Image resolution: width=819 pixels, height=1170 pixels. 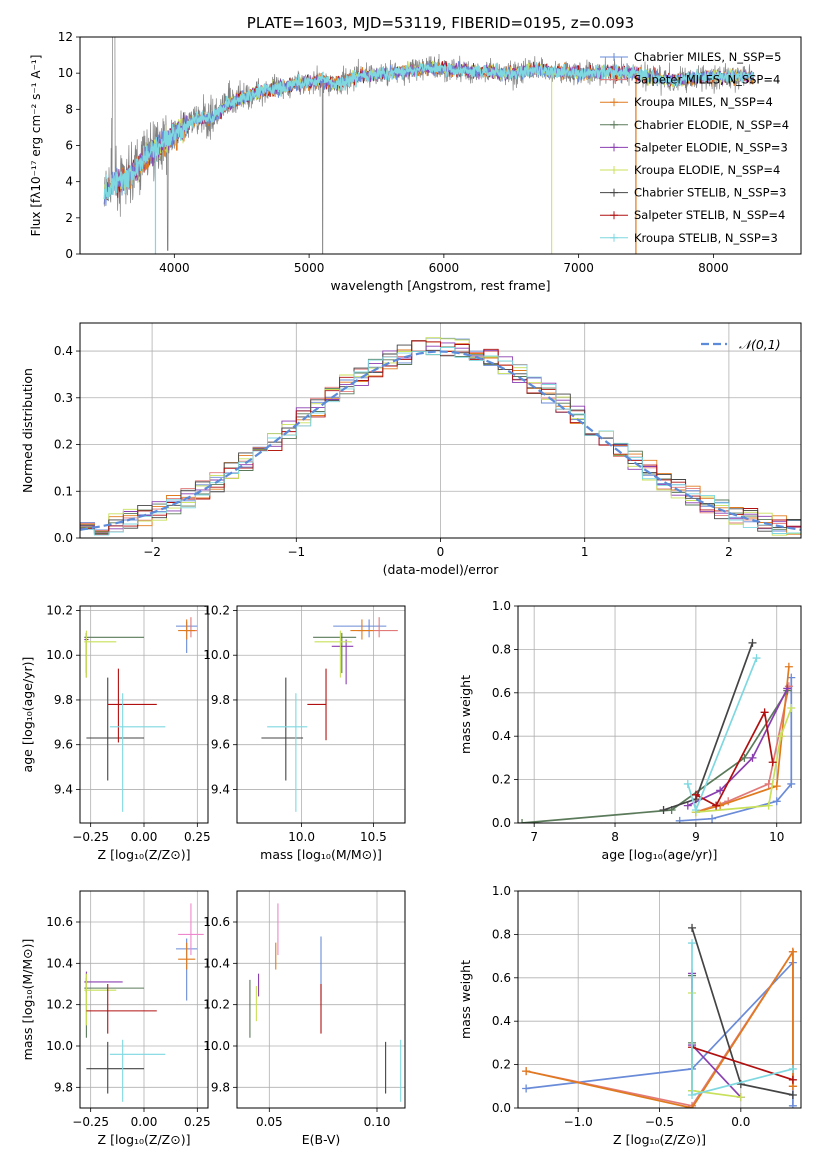 I want to click on y-tick-label: 0.3, so click(x=63, y=398).